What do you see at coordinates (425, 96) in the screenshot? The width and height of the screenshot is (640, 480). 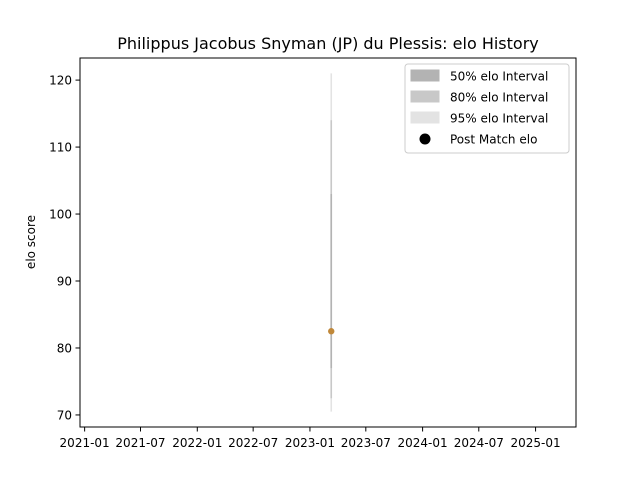 I see `legend-swatch-80-elo-interval` at bounding box center [425, 96].